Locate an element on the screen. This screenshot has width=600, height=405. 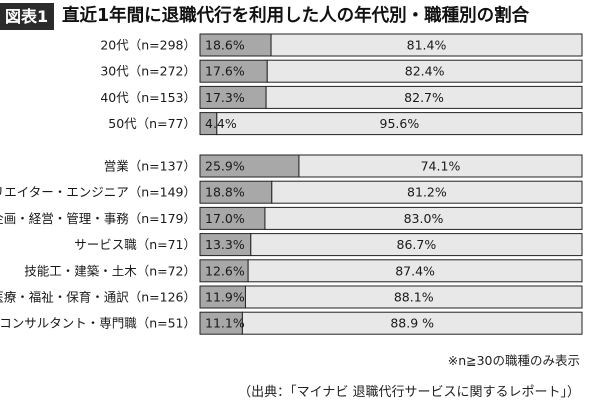
value-label-not-used: 81.4% is located at coordinates (427, 45).